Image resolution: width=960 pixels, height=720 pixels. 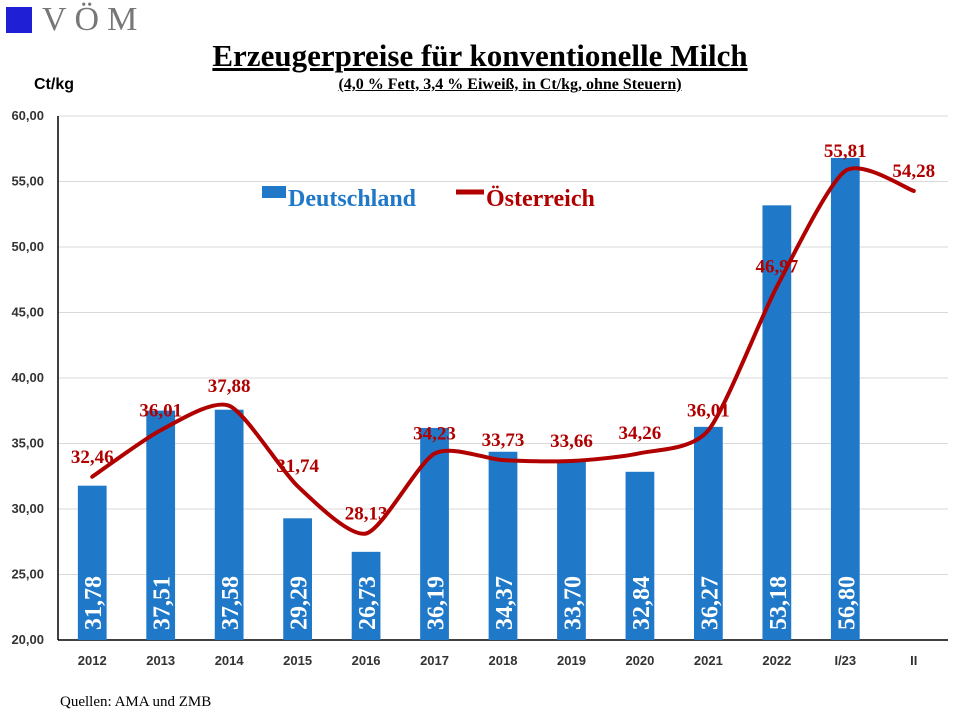 What do you see at coordinates (913, 171) in the screenshot?
I see `line-value-label: 54,28` at bounding box center [913, 171].